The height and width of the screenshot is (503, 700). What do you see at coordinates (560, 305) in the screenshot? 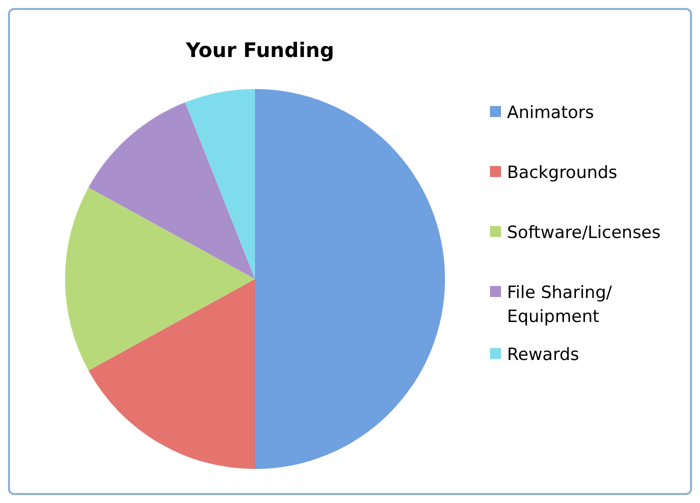
I see `legend-label: File Sharing/ Equipment` at bounding box center [560, 305].